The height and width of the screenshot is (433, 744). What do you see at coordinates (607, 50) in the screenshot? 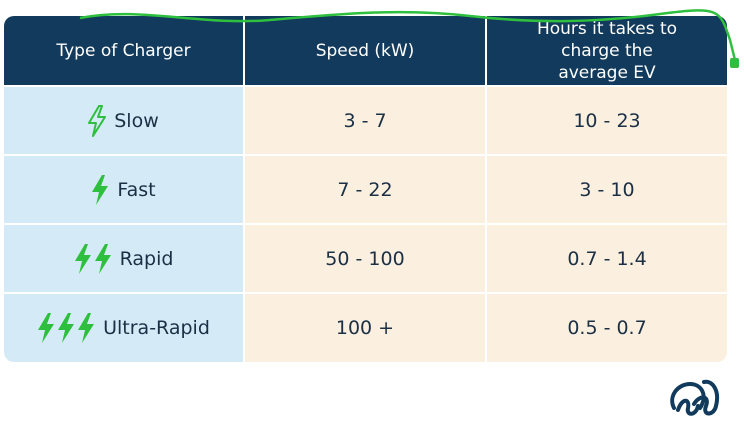
I see `header-cell: Hours it takes to charge the average EV` at bounding box center [607, 50].